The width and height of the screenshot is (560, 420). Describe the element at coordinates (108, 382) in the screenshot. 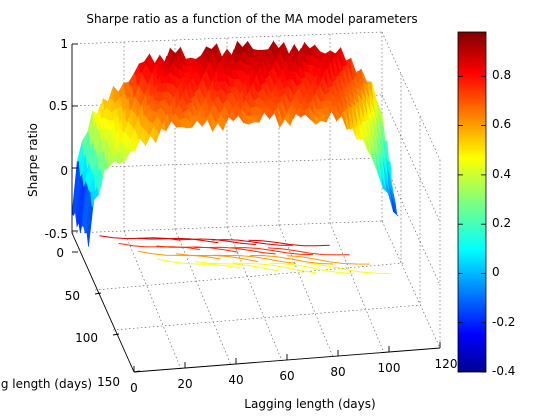

I see `y-tick-150: 150` at that location.